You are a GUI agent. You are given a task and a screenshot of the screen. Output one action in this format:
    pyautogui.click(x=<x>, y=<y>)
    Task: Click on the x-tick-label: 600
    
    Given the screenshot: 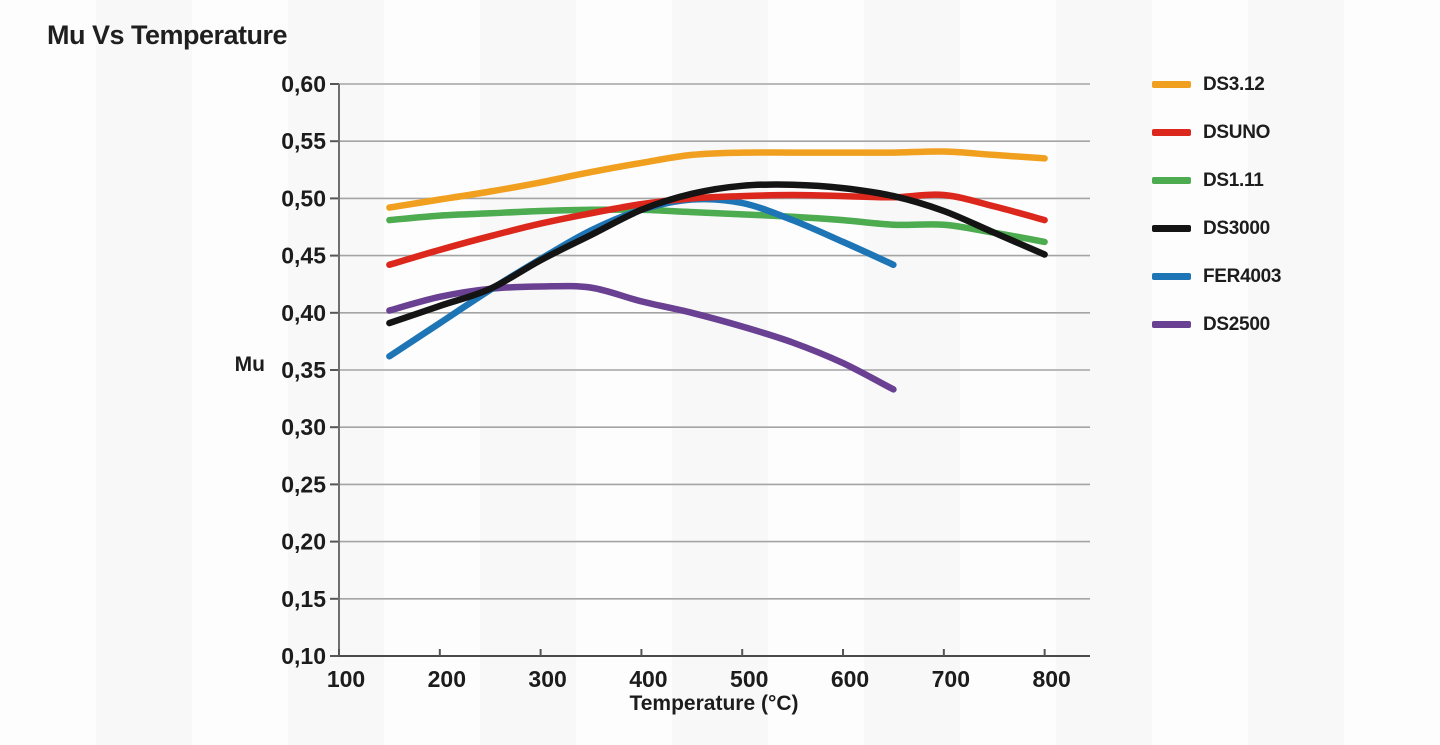 What is the action you would take?
    pyautogui.click(x=850, y=679)
    